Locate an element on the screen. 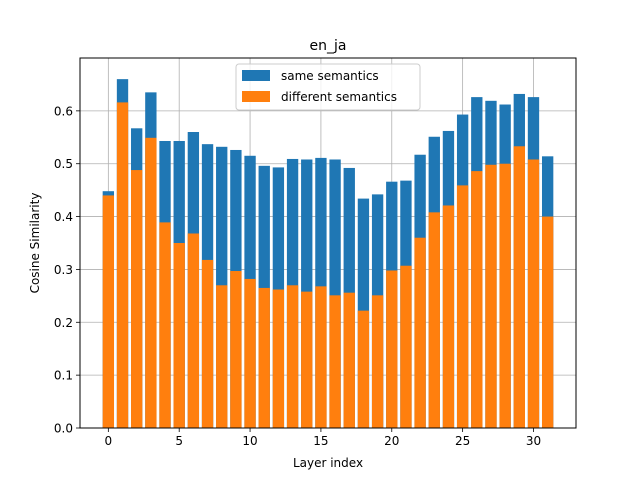 The image size is (640, 480). x-tick-label: 5 is located at coordinates (179, 441).